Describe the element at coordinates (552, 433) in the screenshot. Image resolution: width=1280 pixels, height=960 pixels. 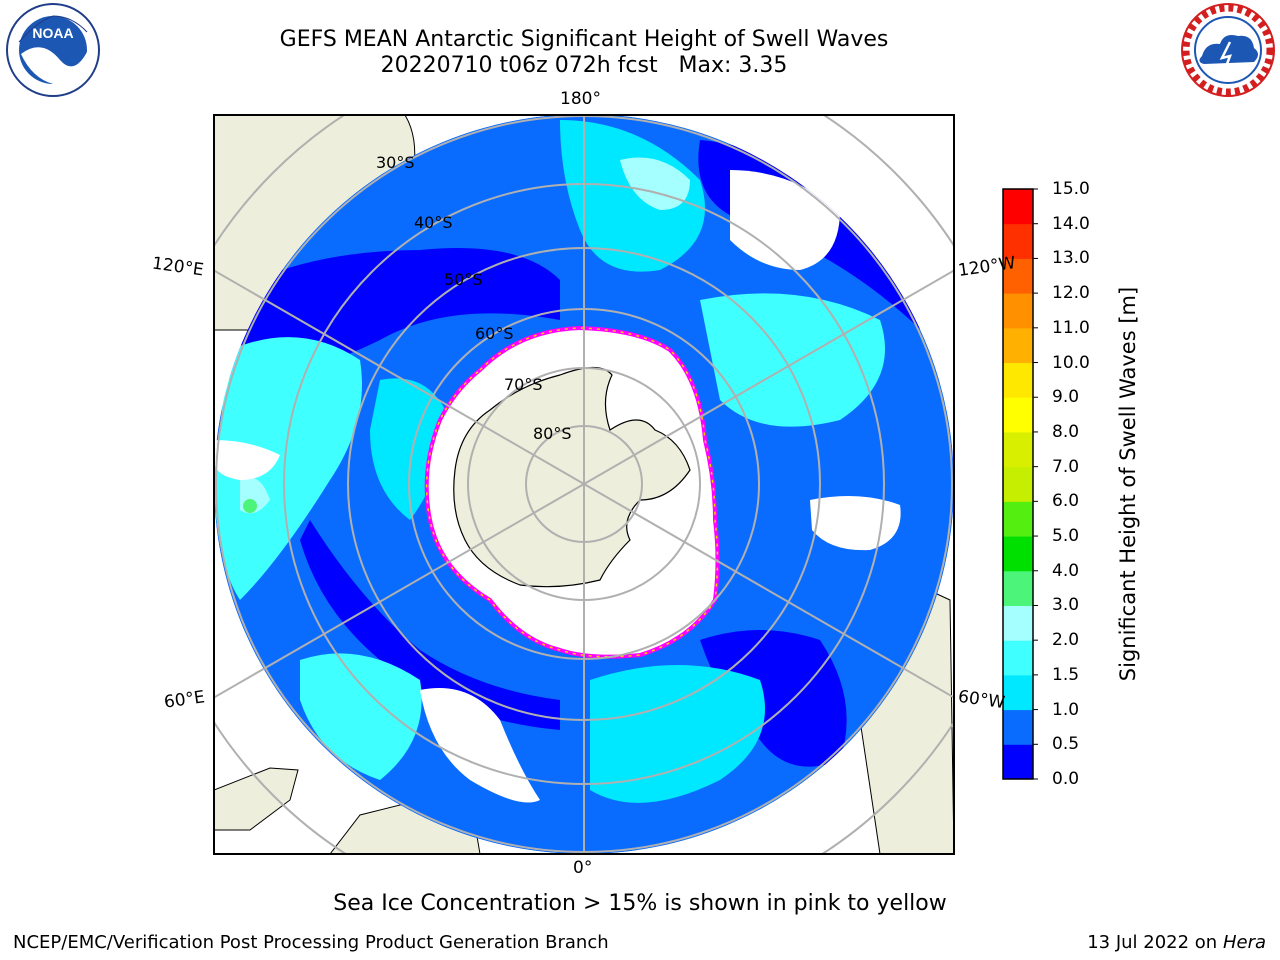
I see `lat-label-80s: 80°S` at that location.